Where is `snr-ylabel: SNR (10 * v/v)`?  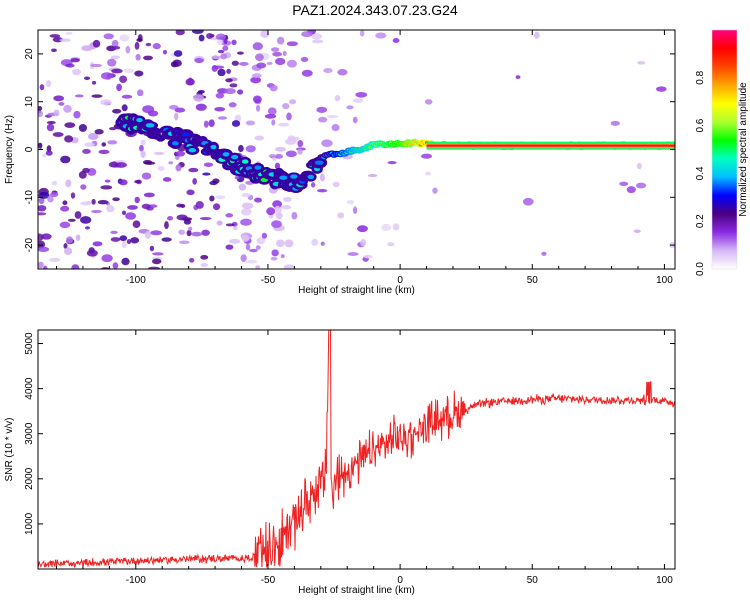 snr-ylabel: SNR (10 * v/v) is located at coordinates (9, 450).